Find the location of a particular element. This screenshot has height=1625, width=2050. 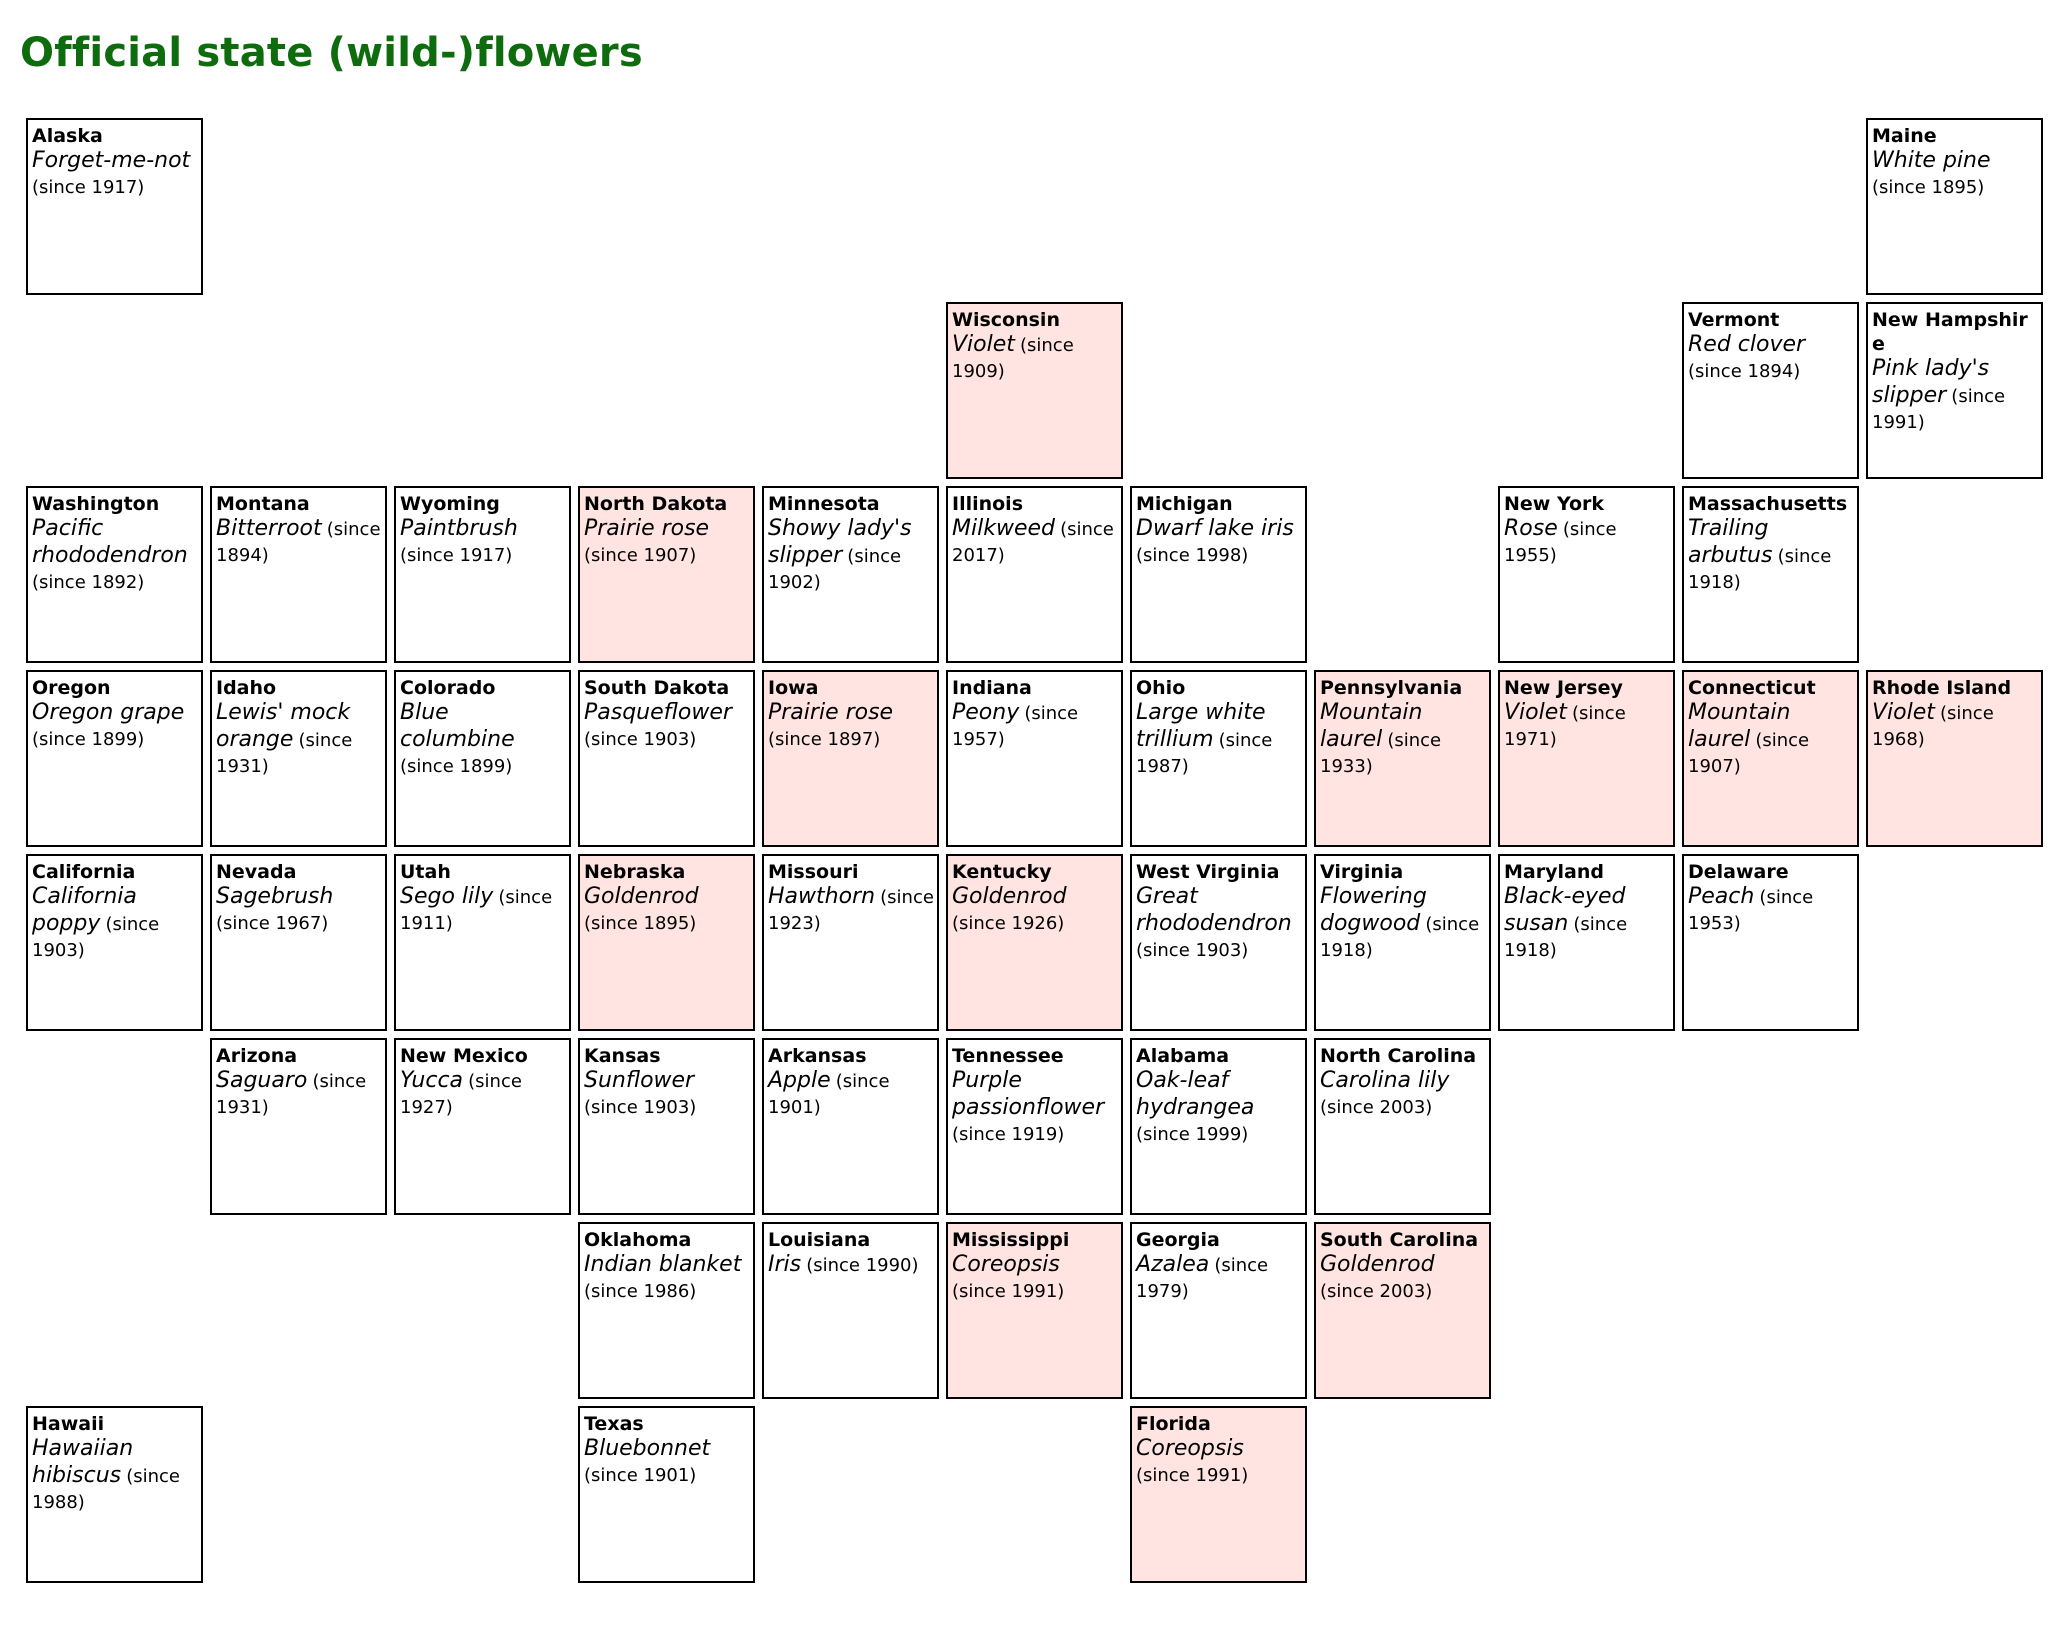

state-tile-iowa: Iowa Prairie rose (since 1897) is located at coordinates (850, 758).